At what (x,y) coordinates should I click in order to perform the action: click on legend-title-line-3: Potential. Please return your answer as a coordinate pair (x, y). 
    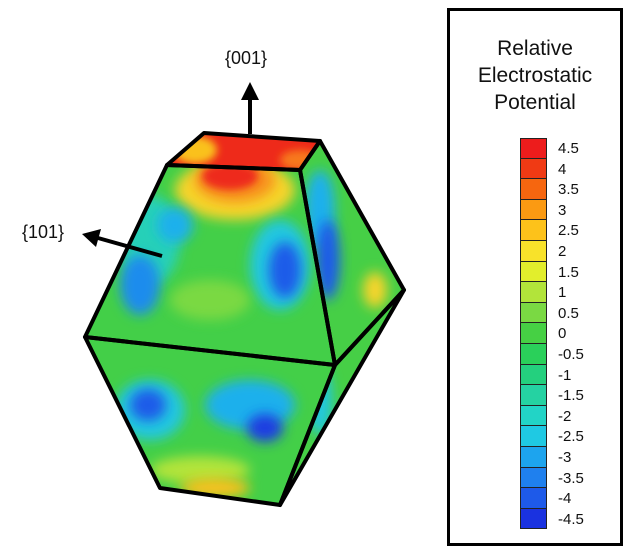
    Looking at the image, I should click on (535, 102).